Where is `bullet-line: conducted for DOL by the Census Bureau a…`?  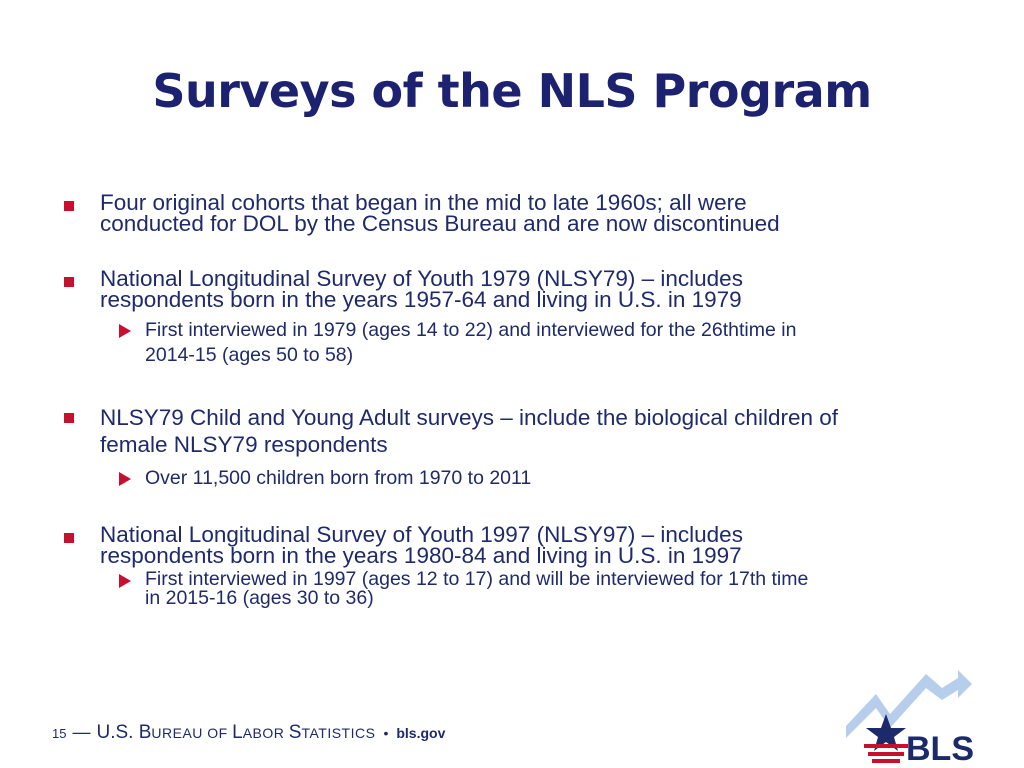 bullet-line: conducted for DOL by the Census Bureau a… is located at coordinates (440, 223).